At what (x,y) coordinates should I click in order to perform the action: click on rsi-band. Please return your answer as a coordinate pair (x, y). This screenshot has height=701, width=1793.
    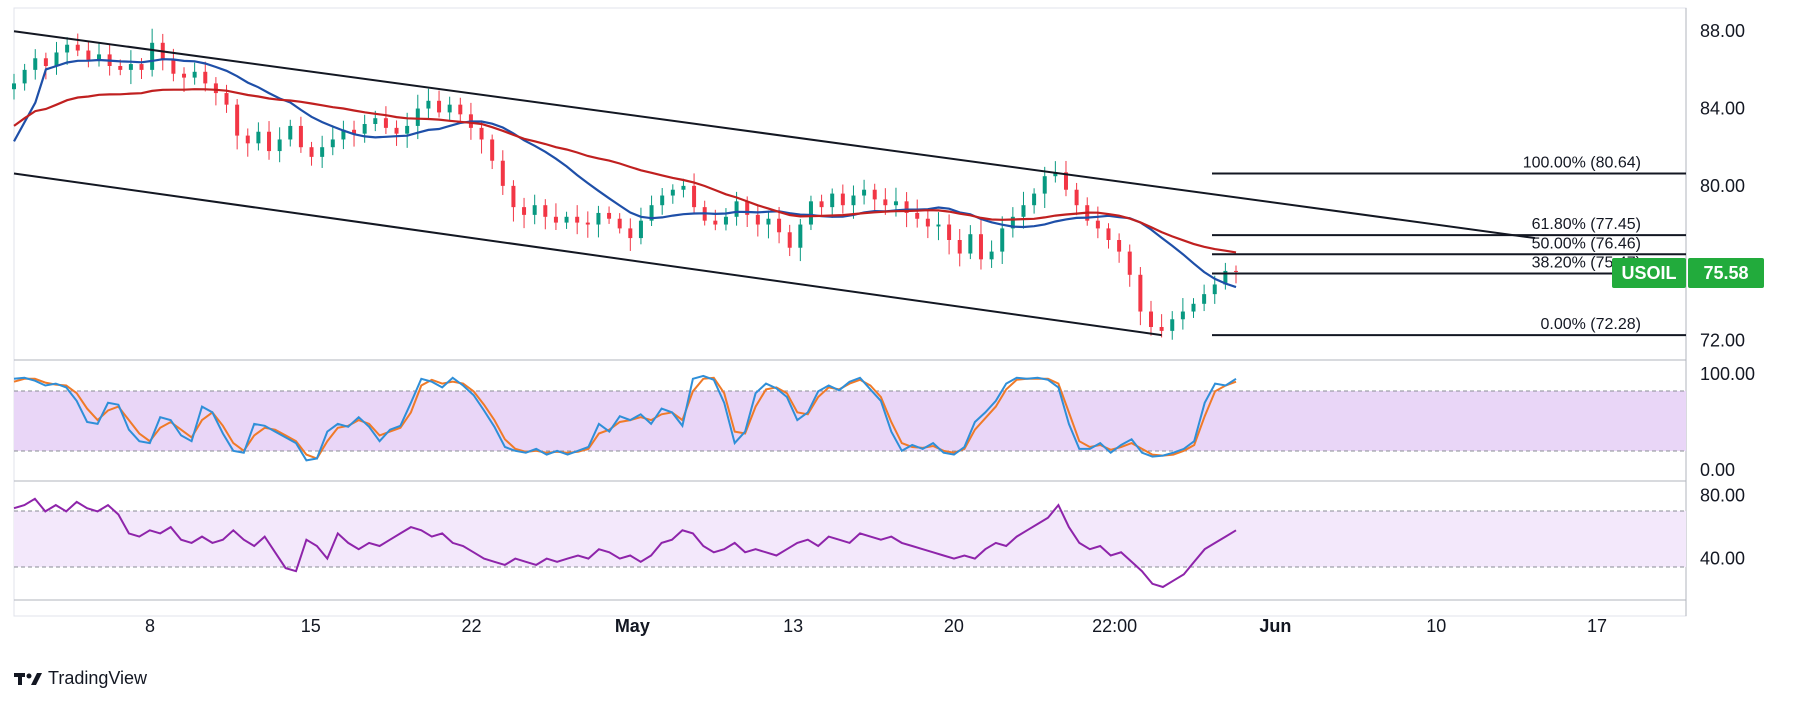
    Looking at the image, I should click on (850, 539).